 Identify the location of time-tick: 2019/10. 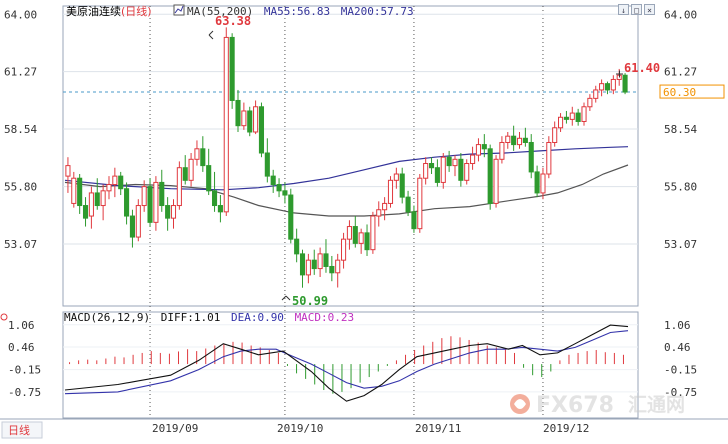
(300, 428).